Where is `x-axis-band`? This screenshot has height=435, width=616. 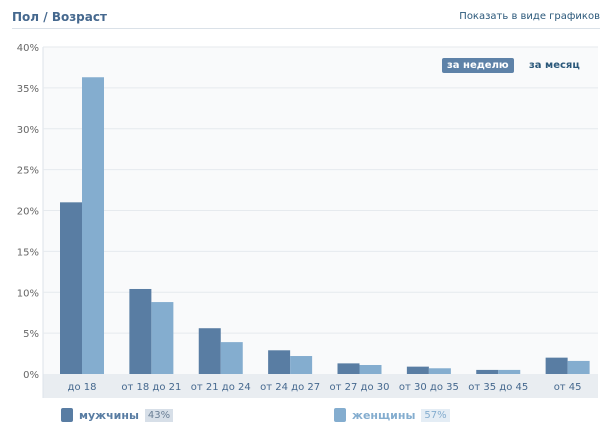 x-axis-band is located at coordinates (320, 386).